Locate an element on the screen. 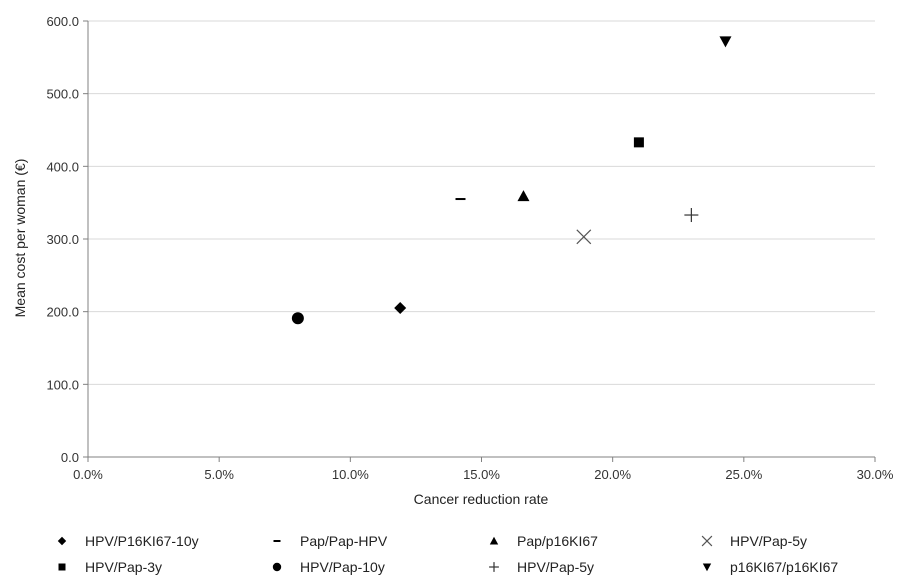 Image resolution: width=898 pixels, height=581 pixels. legend-label: Pap/Pap-HPV is located at coordinates (344, 541).